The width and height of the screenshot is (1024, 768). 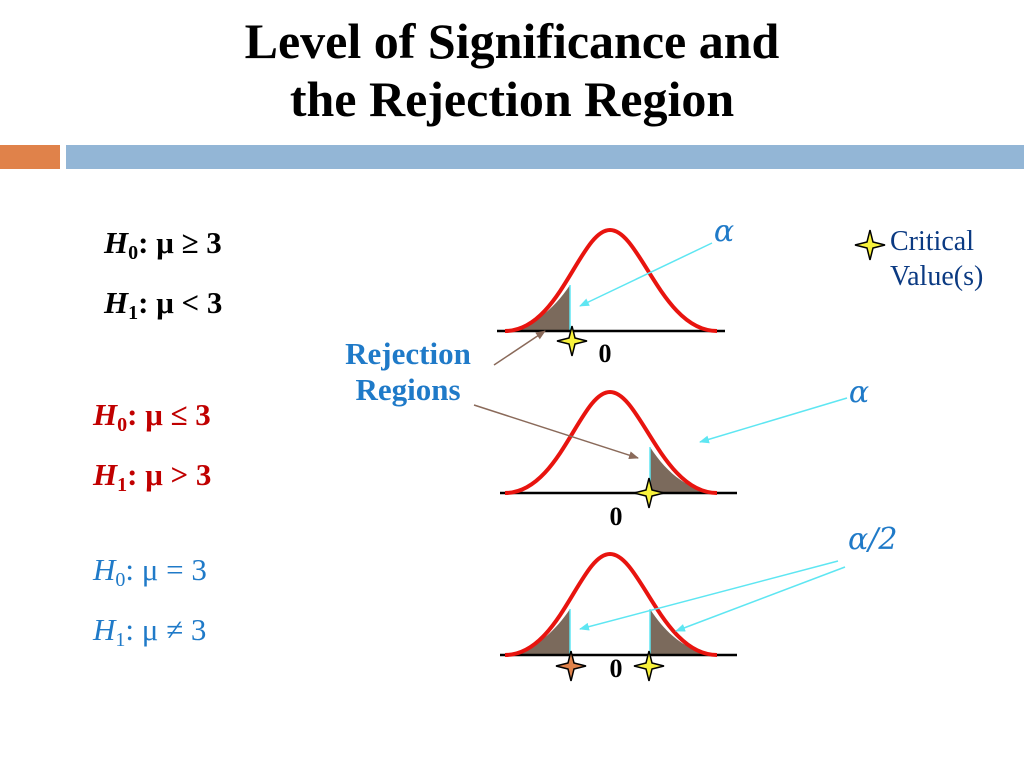 What do you see at coordinates (937, 276) in the screenshot?
I see `legend-line-2: Value(s)` at bounding box center [937, 276].